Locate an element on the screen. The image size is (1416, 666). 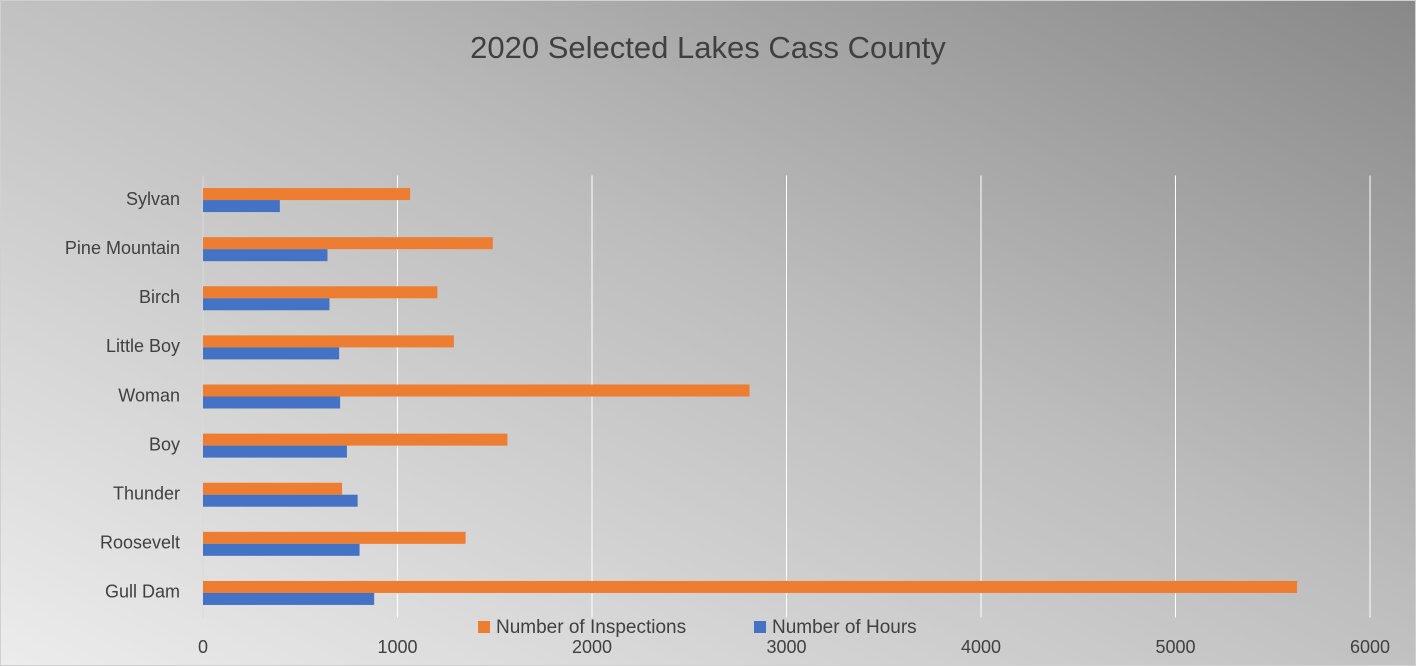
y-tick-label: Thunder is located at coordinates (146, 493).